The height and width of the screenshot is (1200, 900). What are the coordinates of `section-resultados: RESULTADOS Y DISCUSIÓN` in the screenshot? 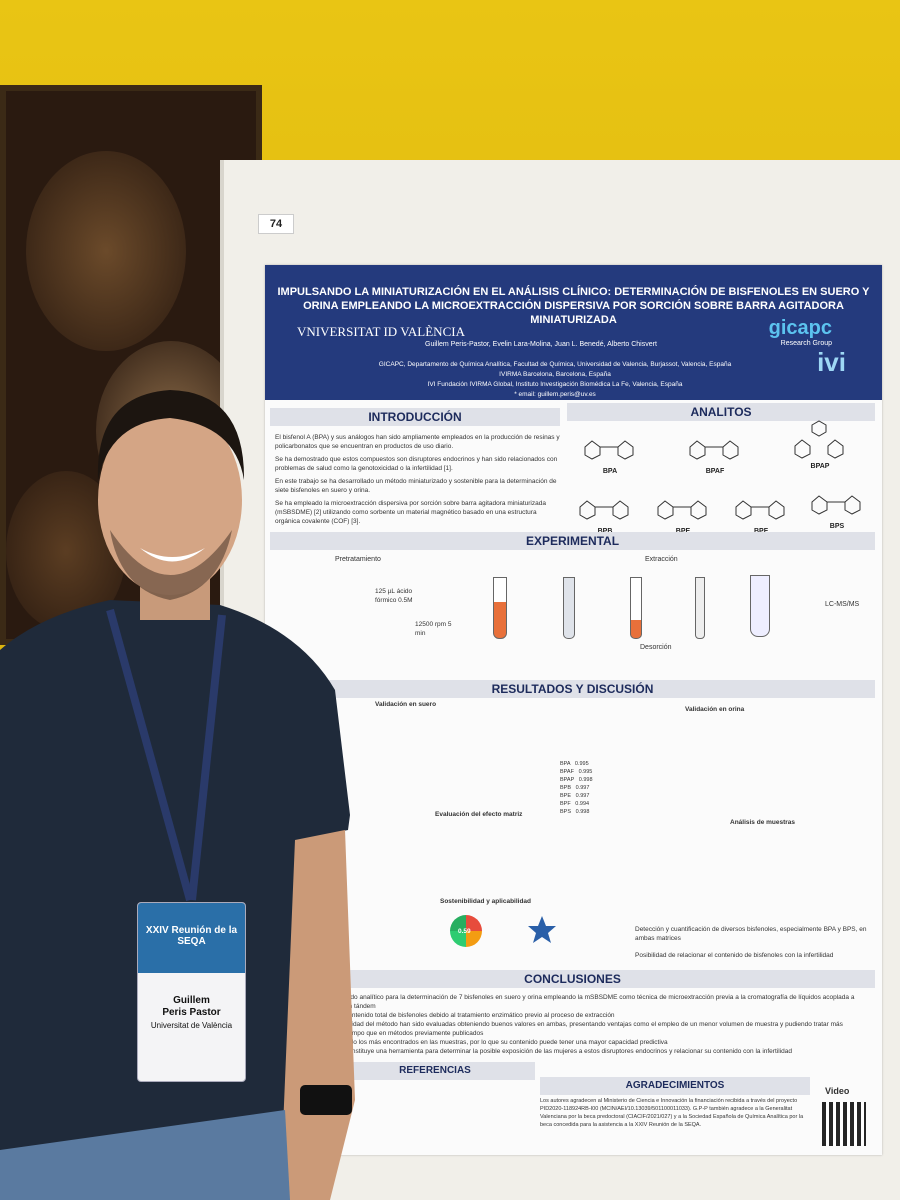 It's located at (572, 689).